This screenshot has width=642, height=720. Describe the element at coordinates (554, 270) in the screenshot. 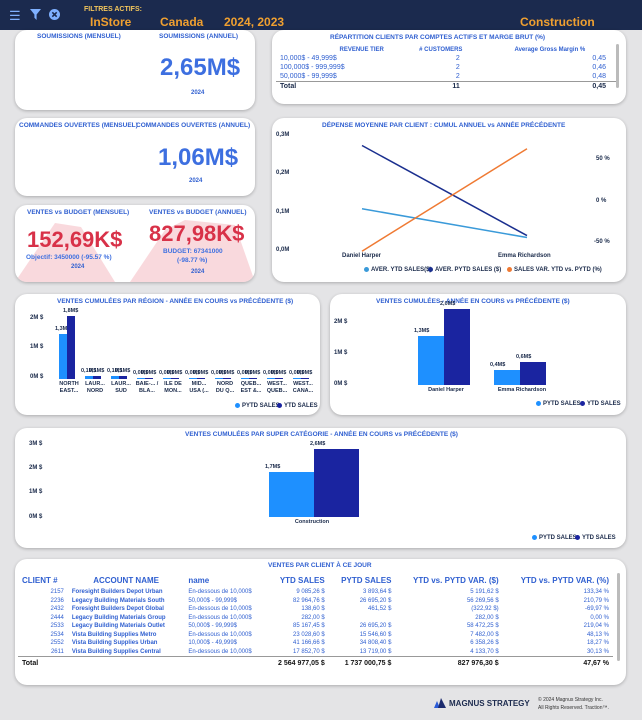

I see `depense-legend-var: SALES VAR. YTD vs. PYTD (%)` at that location.